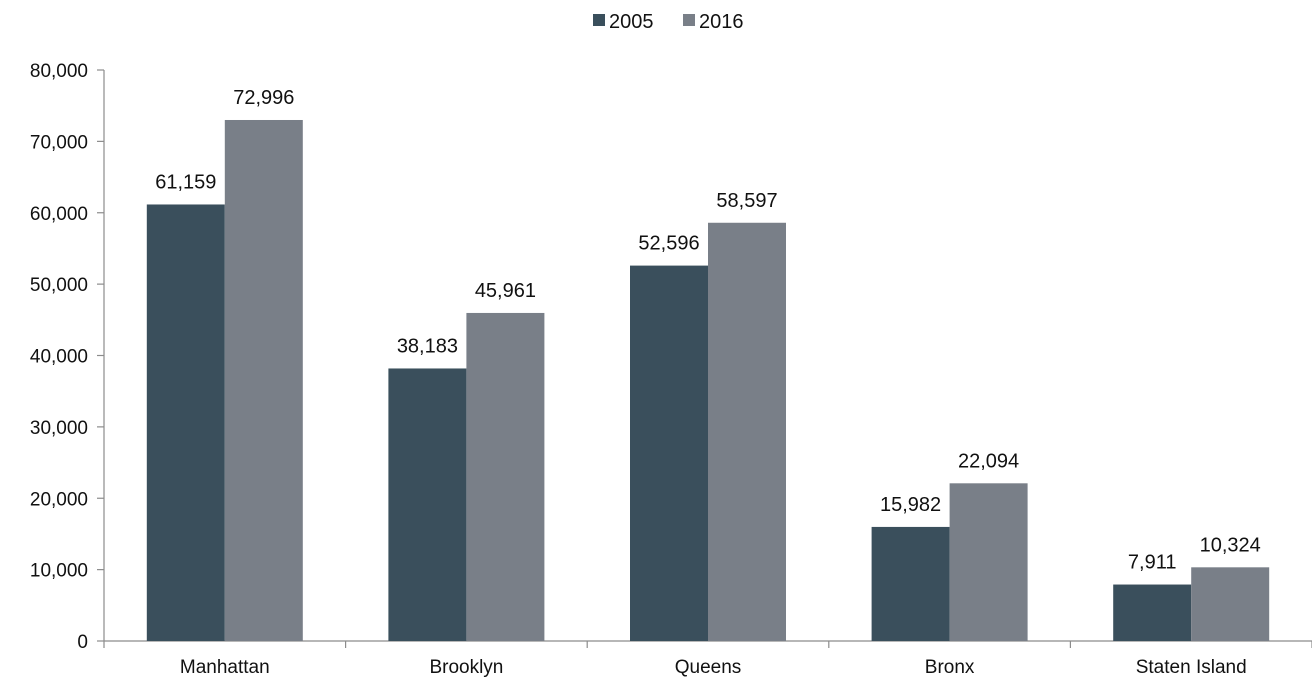  What do you see at coordinates (59, 285) in the screenshot?
I see `y-tick-label: 50,000` at bounding box center [59, 285].